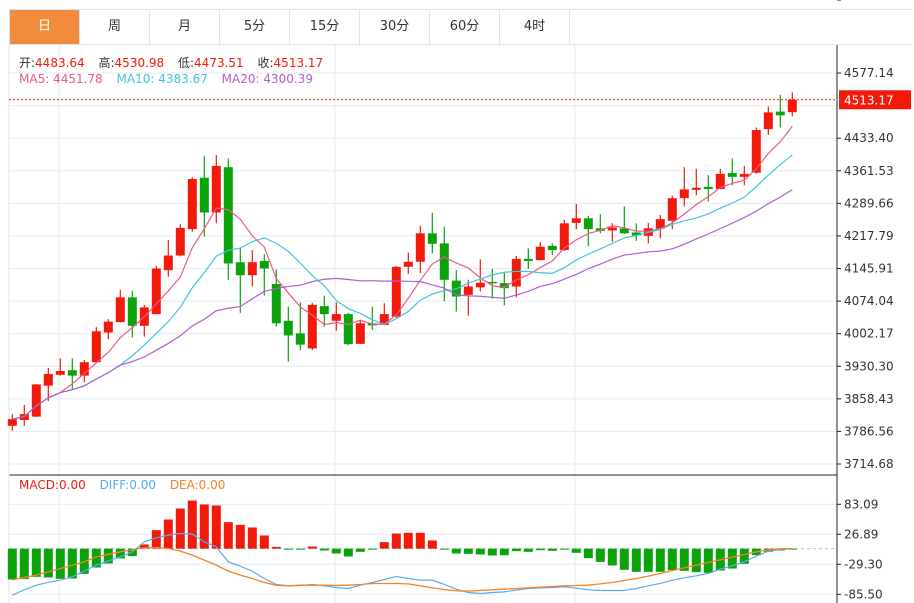 This screenshot has height=603, width=914. Describe the element at coordinates (171, 79) in the screenshot. I see `ma-legend: MA5: 4451.78 MA10: 4383.67 MA20: 4300.39` at that location.